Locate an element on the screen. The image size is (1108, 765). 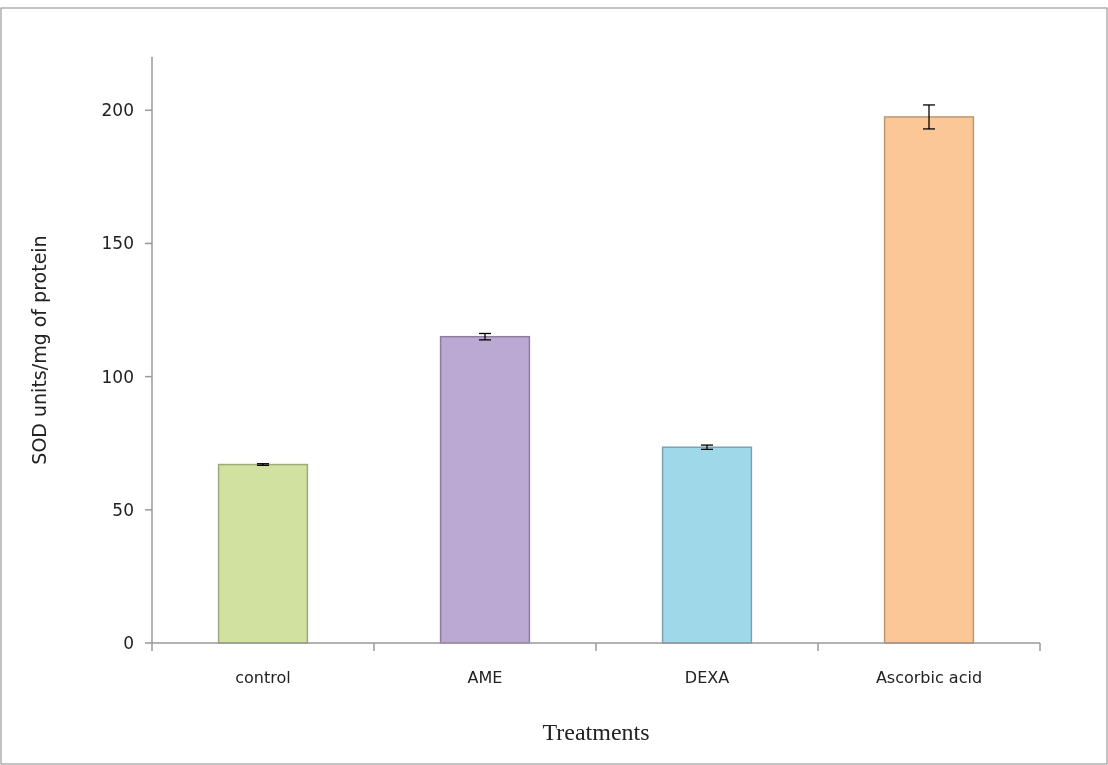
y-tick-label: 150 is located at coordinates (117, 243).